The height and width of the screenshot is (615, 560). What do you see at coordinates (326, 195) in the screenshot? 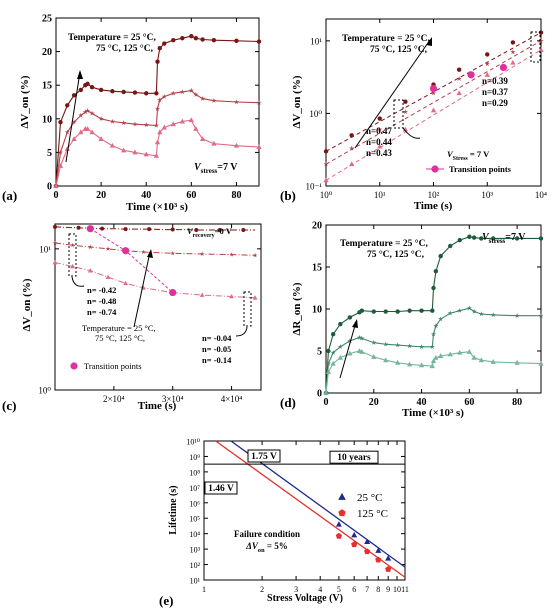
I see `panel-b-xtick-label: 10⁰` at bounding box center [326, 195].